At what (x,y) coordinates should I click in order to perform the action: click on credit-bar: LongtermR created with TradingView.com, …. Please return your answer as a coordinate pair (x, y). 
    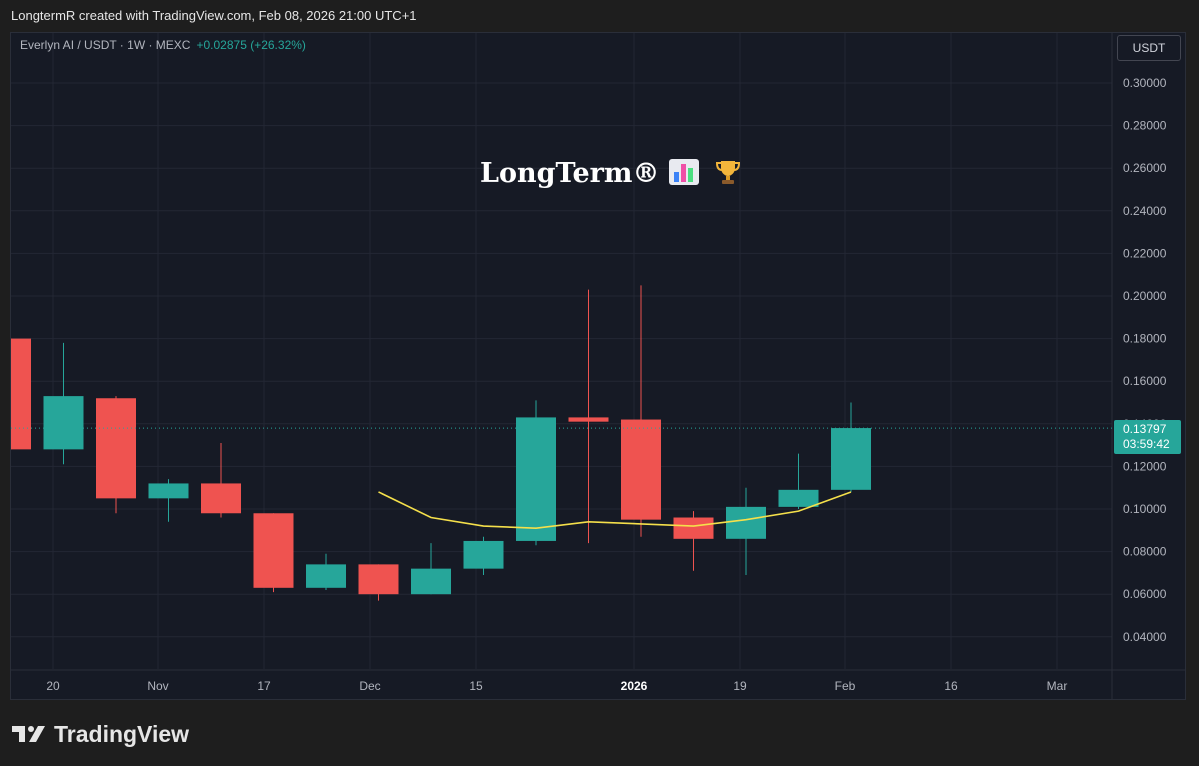
    Looking at the image, I should click on (599, 16).